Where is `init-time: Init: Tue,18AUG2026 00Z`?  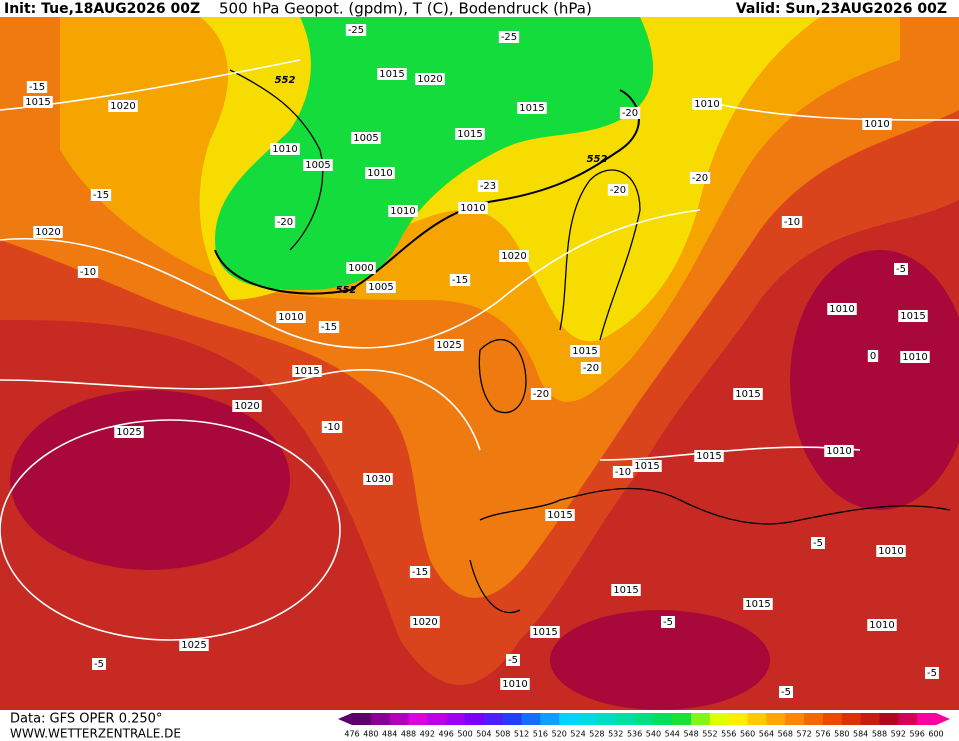 init-time: Init: Tue,18AUG2026 00Z is located at coordinates (102, 9).